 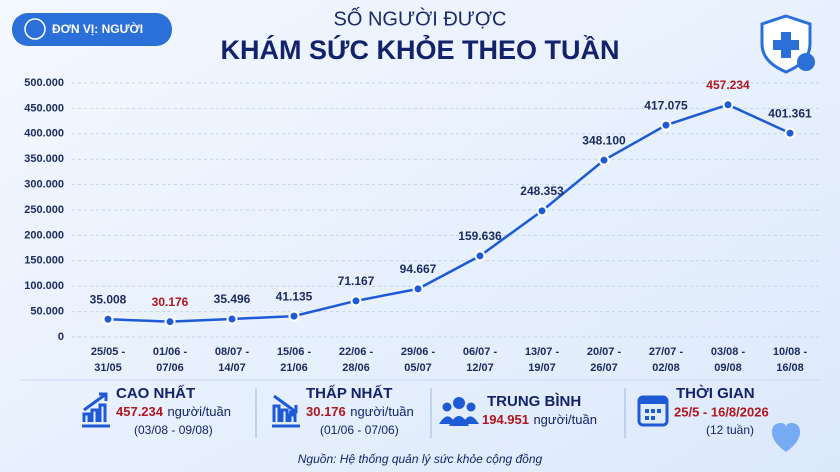 I want to click on y-tick-label: 200.000, so click(x=44, y=235).